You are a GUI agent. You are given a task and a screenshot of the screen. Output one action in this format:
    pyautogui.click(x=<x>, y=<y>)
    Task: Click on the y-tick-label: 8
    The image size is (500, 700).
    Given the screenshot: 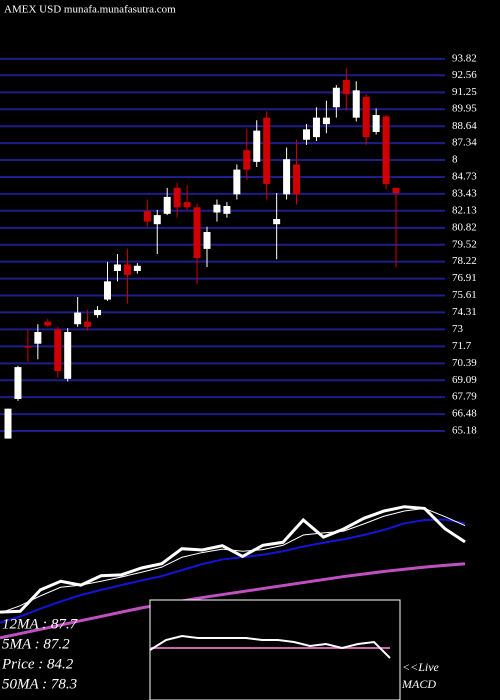 What is the action you would take?
    pyautogui.click(x=455, y=160)
    